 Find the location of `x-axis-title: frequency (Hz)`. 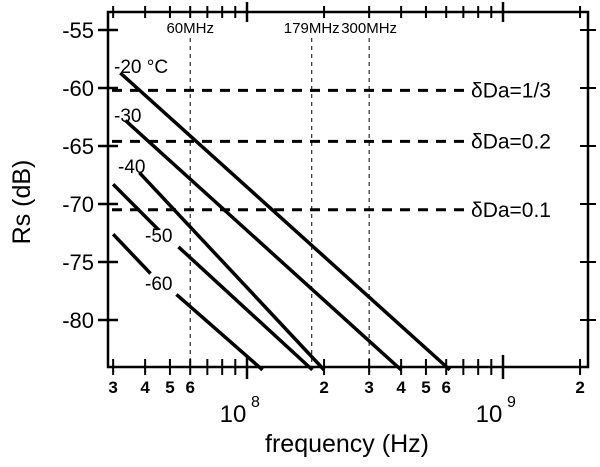

x-axis-title: frequency (Hz) is located at coordinates (347, 444).